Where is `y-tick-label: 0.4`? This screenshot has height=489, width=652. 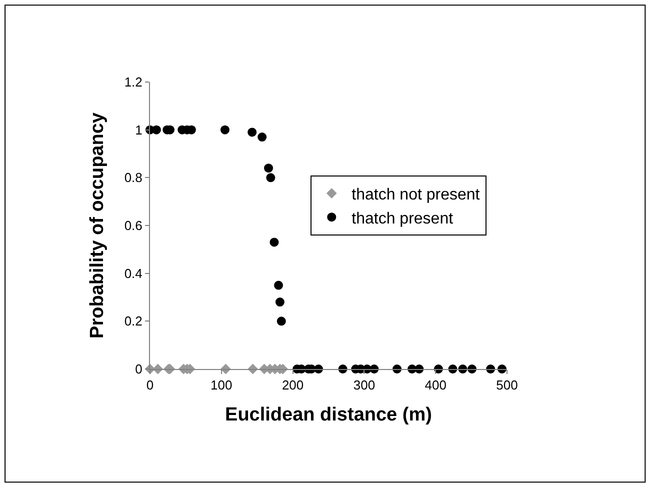
y-tick-label: 0.4 is located at coordinates (133, 273).